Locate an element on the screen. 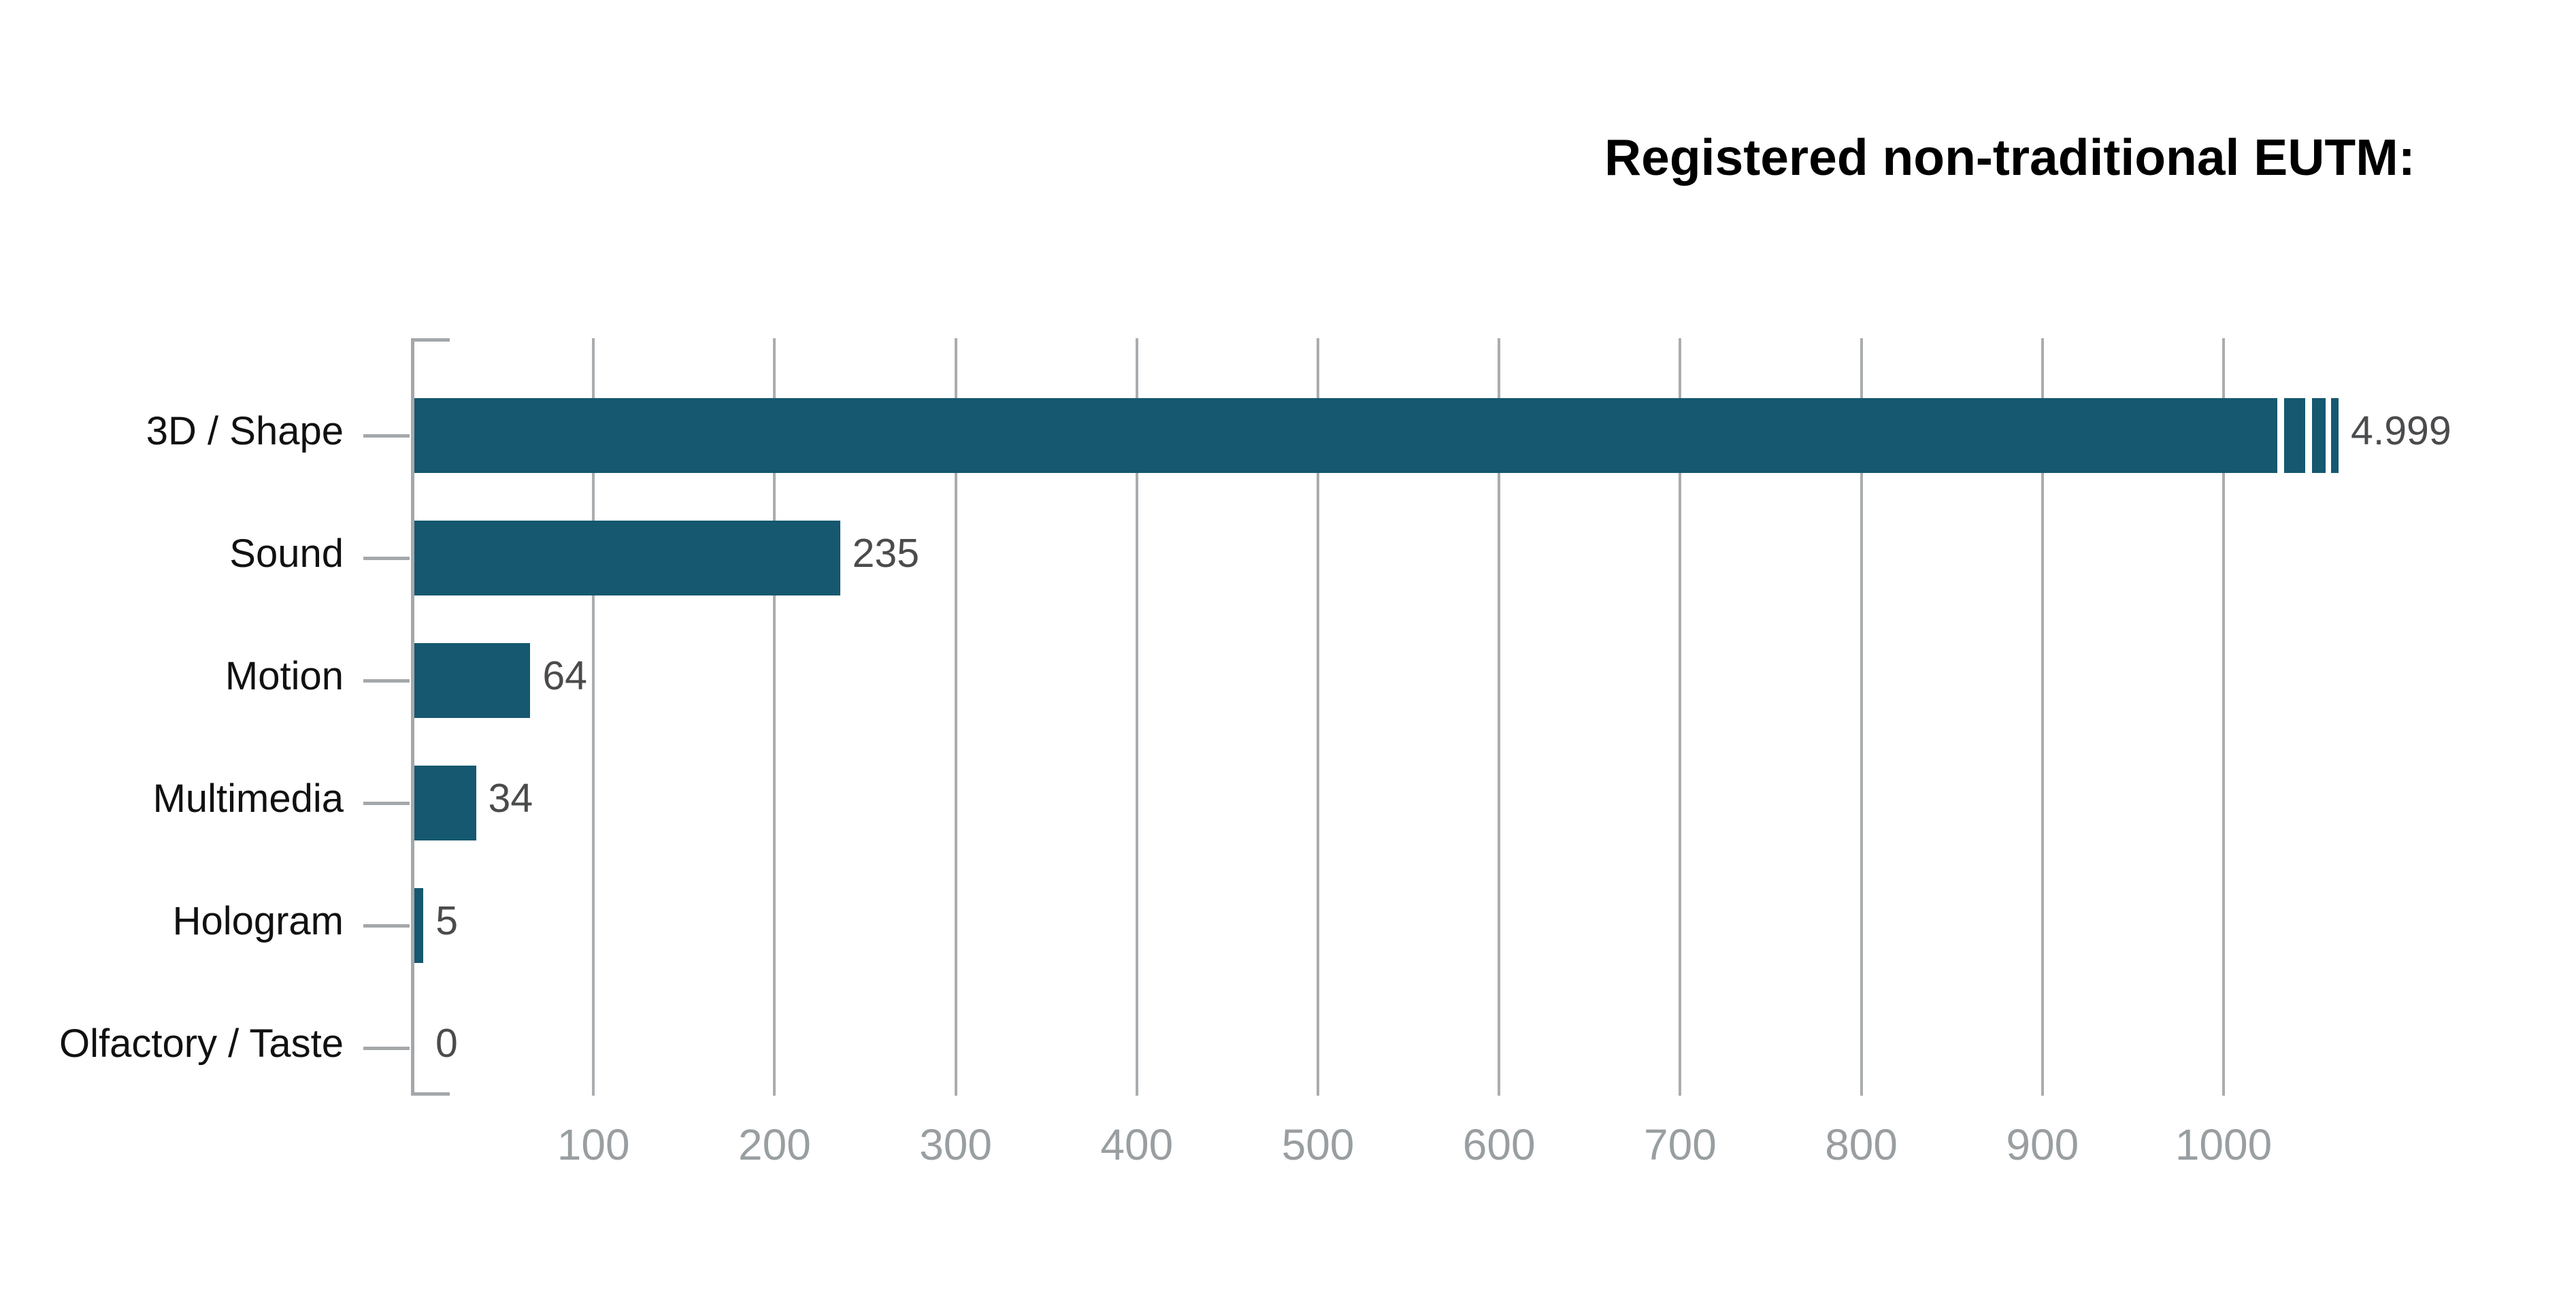 This screenshot has height=1308, width=2576. x-axis-tick-label: 400 is located at coordinates (1137, 1144).